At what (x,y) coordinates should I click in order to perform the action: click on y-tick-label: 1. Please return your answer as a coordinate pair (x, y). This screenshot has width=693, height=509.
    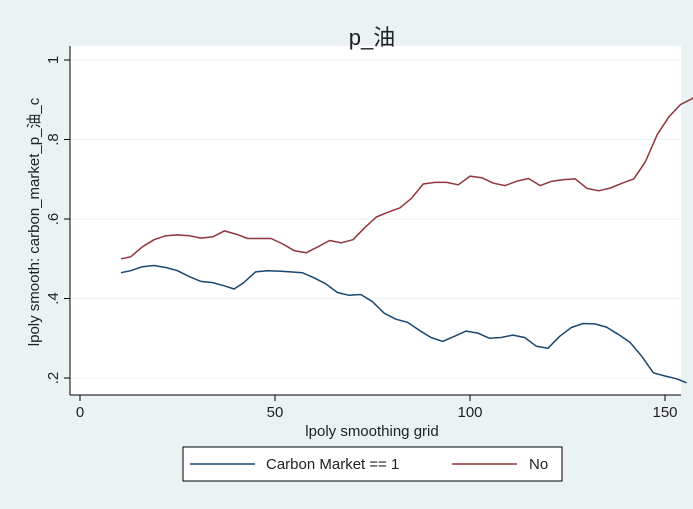
    Looking at the image, I should click on (53, 60).